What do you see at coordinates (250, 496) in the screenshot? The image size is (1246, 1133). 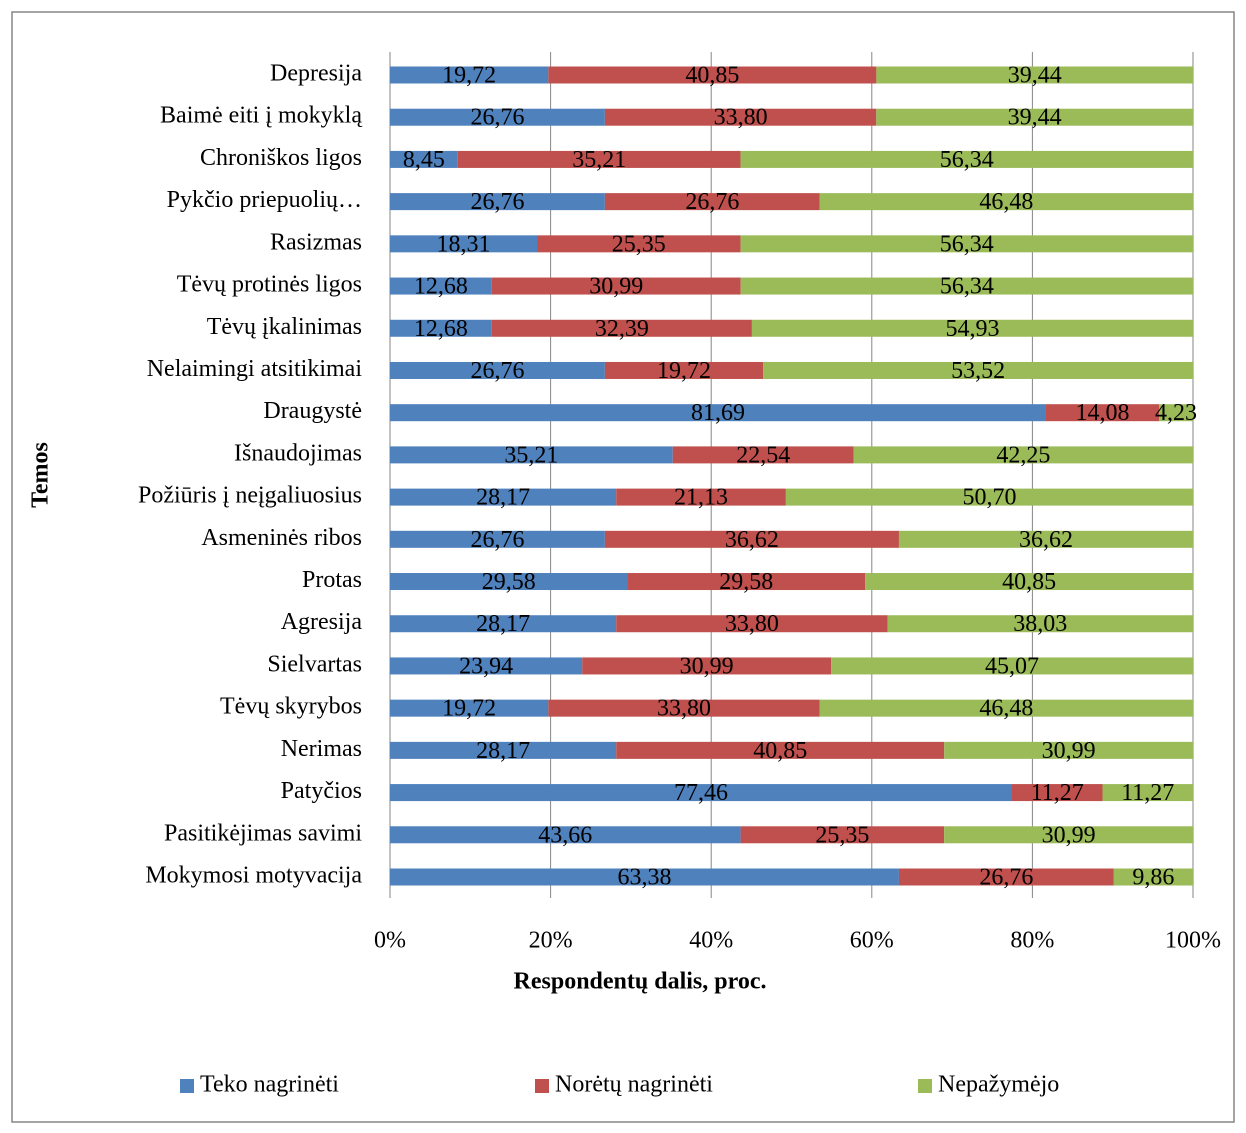 I see `y-tick-label: Požiūris į neįgaliuosius` at bounding box center [250, 496].